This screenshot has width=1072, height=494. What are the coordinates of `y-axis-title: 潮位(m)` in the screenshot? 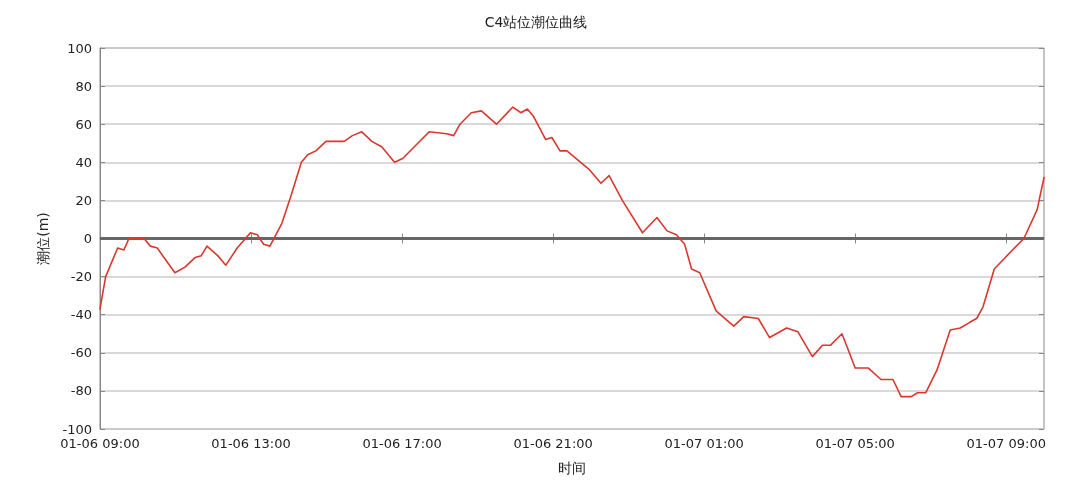 It's located at (43, 238).